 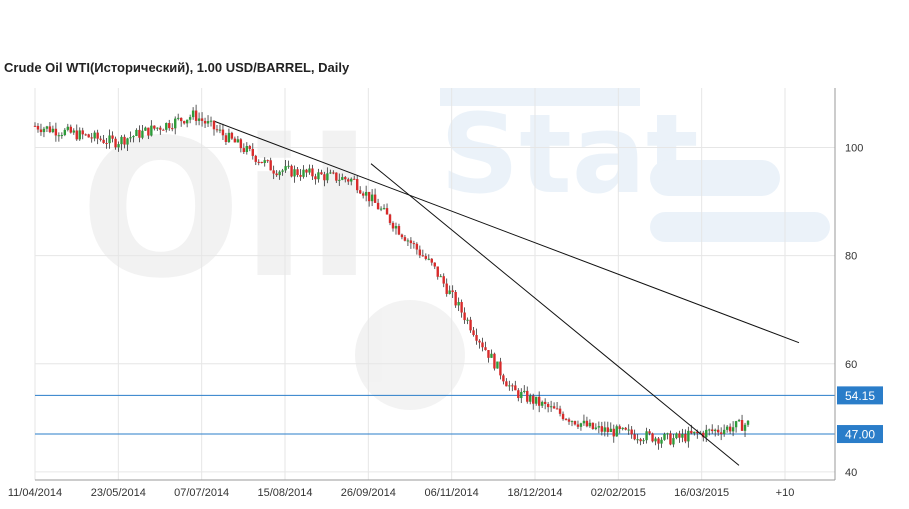 I want to click on watermark-drop, so click(x=410, y=355).